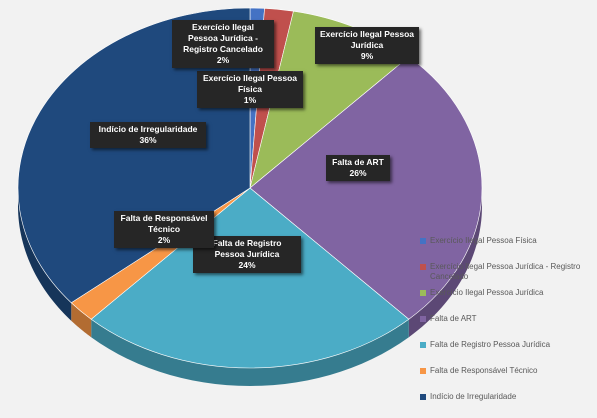 This screenshot has height=418, width=597. I want to click on data-label-pf: Exercício Ilegal Pessoa Física 1%, so click(250, 89).